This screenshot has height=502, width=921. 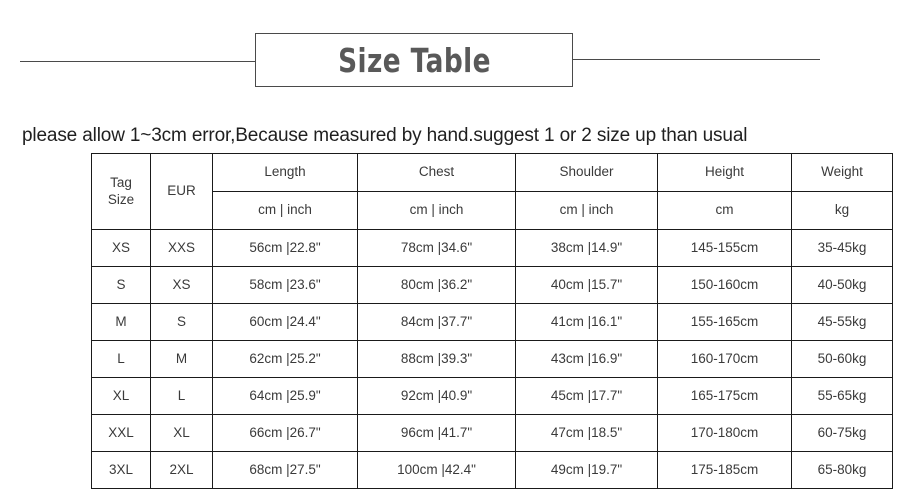 What do you see at coordinates (586, 248) in the screenshot?
I see `cell-shoulder: 38cm |14.9"` at bounding box center [586, 248].